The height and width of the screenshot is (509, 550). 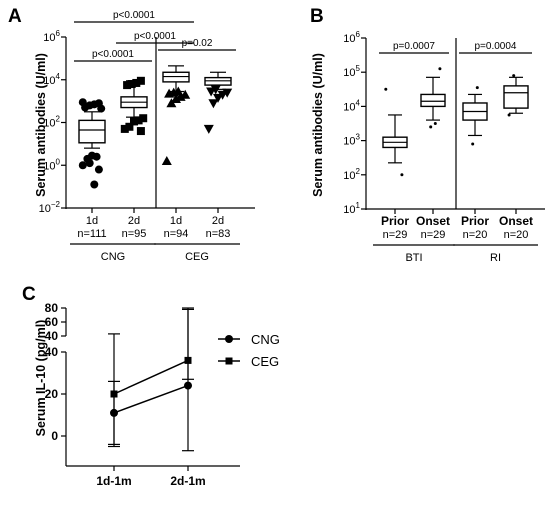 I want to click on x-tick-label: 2d-1m, so click(x=187, y=481).